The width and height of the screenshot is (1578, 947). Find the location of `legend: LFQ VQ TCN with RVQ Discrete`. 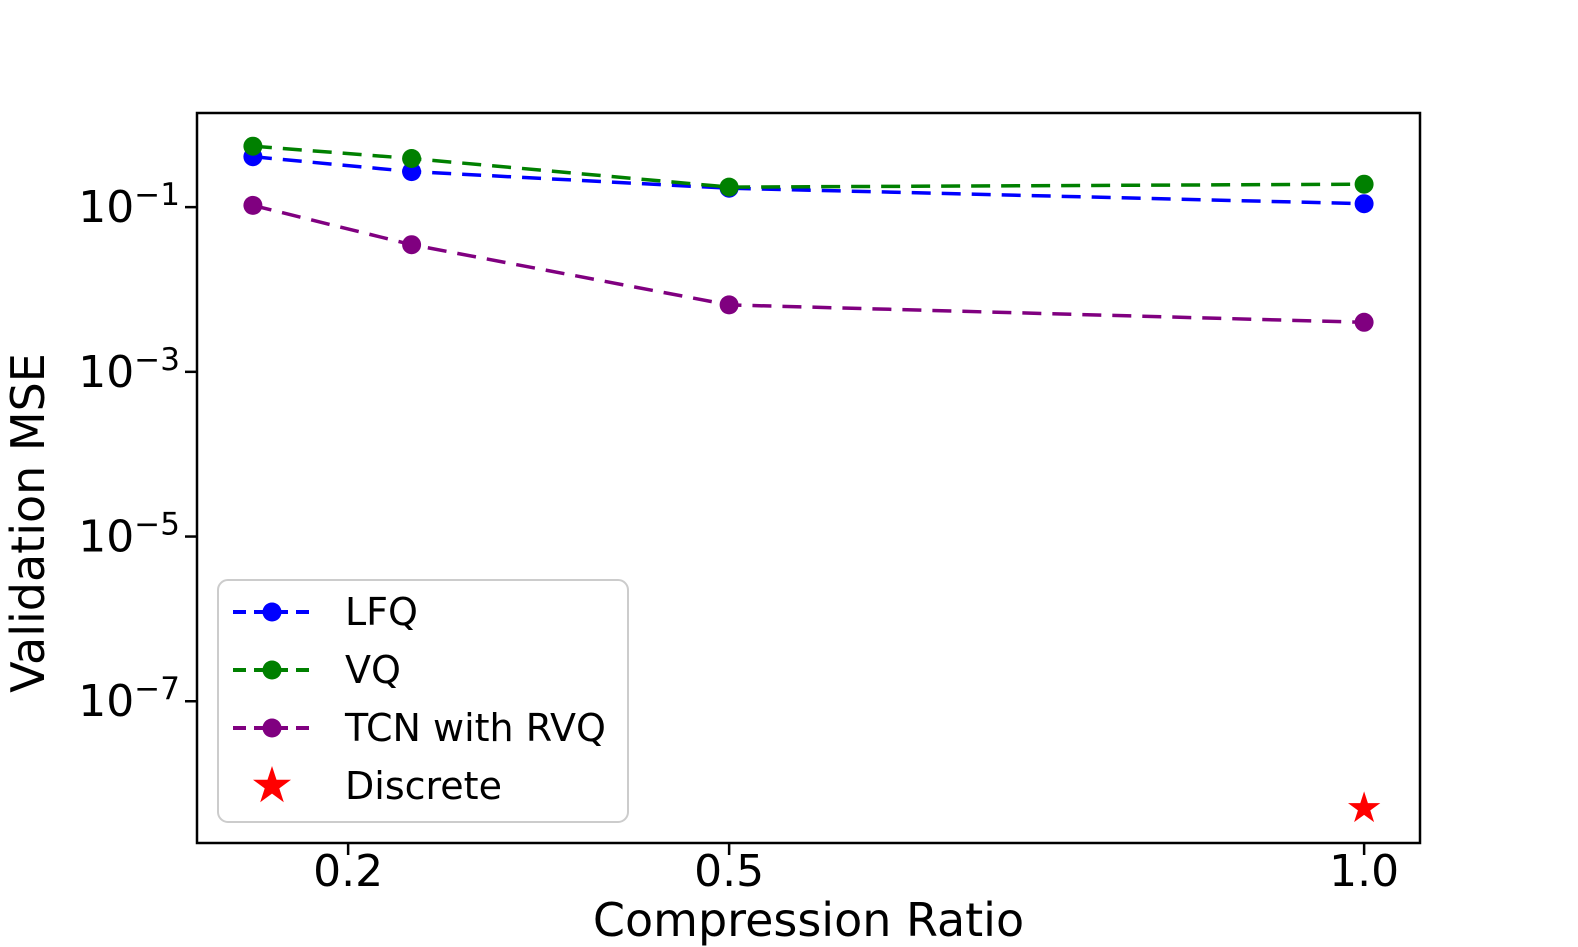

legend: LFQ VQ TCN with RVQ Discrete is located at coordinates (423, 701).